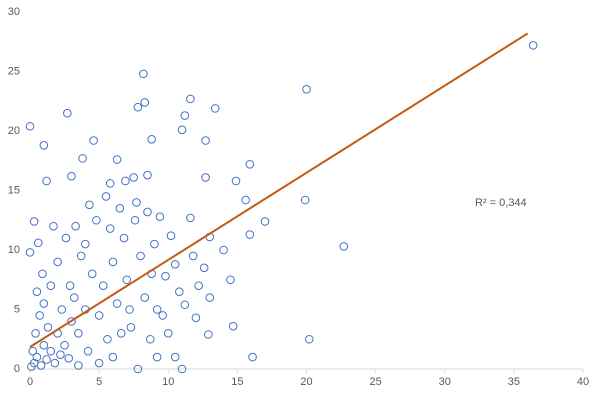 Image resolution: width=602 pixels, height=401 pixels. Describe the element at coordinates (17, 369) in the screenshot. I see `y-tick-label: 0` at that location.